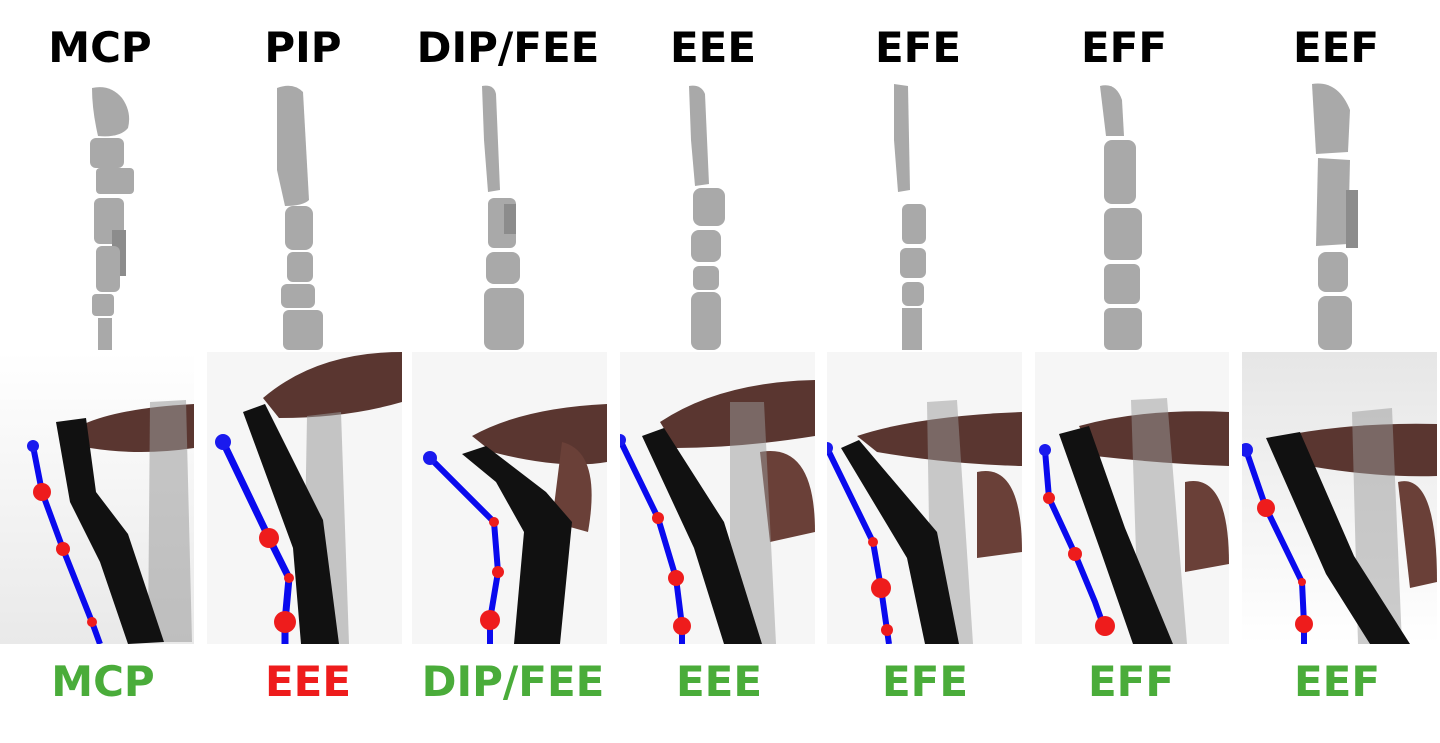 The height and width of the screenshot is (743, 1440). I want to click on predicted-label-4: EEE, so click(719, 681).